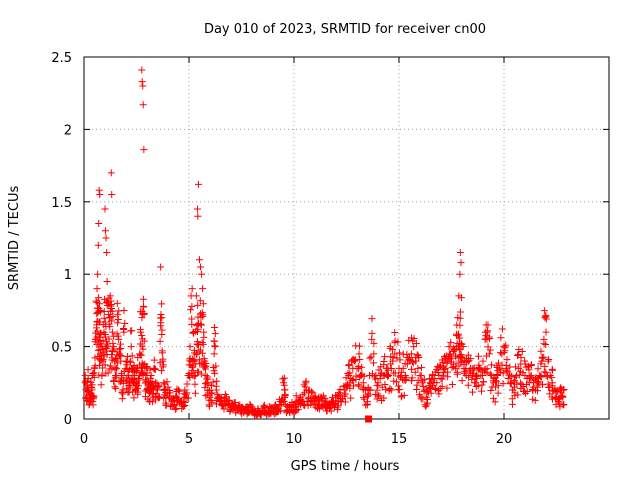 Image resolution: width=640 pixels, height=485 pixels. I want to click on x-tick-label: 5, so click(189, 439).